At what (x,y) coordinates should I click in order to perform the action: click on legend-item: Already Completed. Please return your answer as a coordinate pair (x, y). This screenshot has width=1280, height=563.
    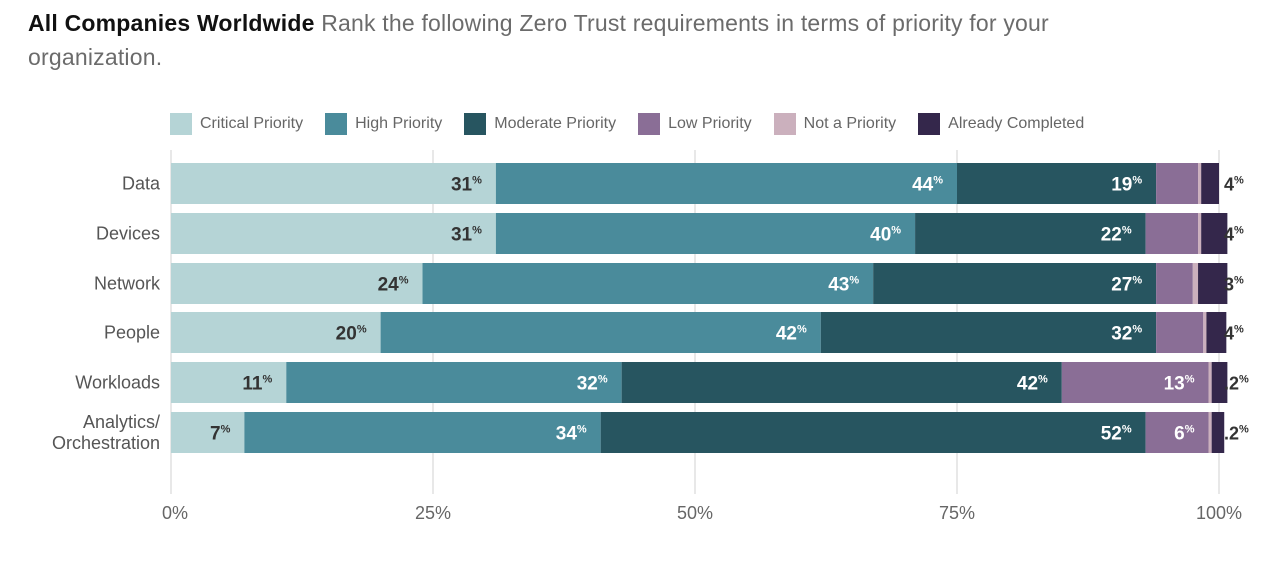
    Looking at the image, I should click on (1001, 124).